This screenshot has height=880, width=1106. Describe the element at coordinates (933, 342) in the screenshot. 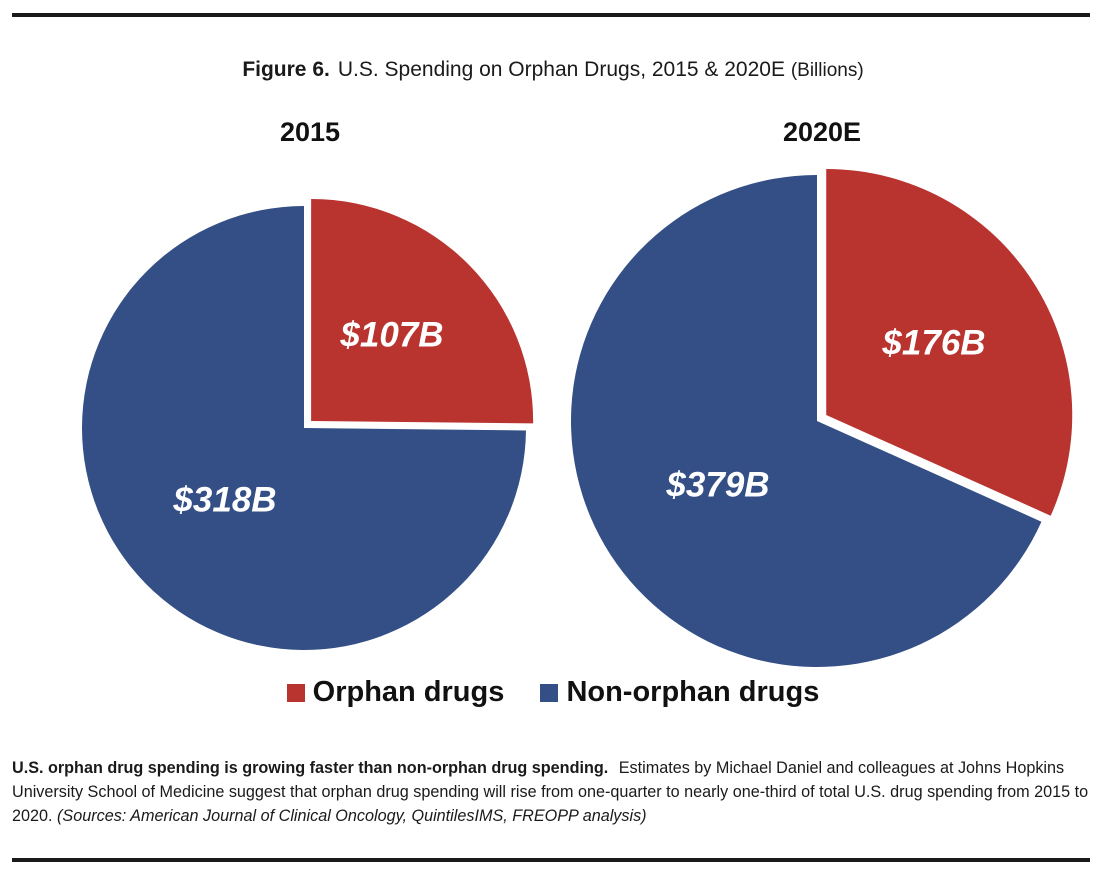

I see `data-label-2020e-orphan: $176B` at that location.